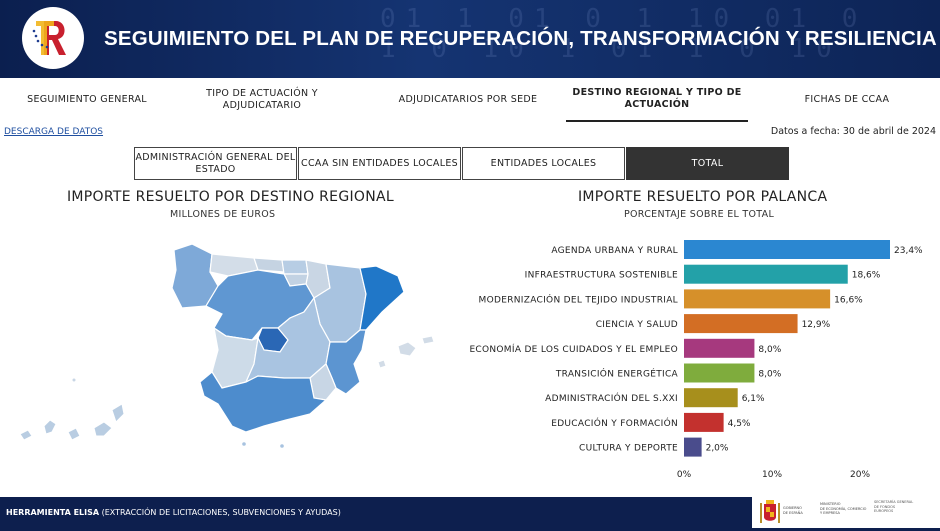 Image resolution: width=940 pixels, height=531 pixels. Describe the element at coordinates (578, 299) in the screenshot. I see `bar-category-label: MODERNIZACIÓN DEL TEJIDO INDUSTRIAL` at that location.